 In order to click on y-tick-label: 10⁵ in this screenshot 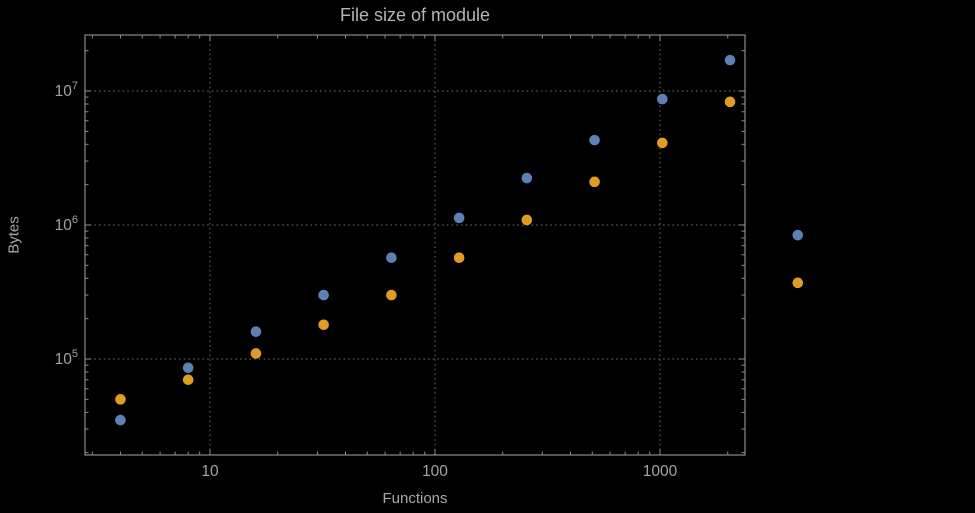, I will do `click(66, 358)`.